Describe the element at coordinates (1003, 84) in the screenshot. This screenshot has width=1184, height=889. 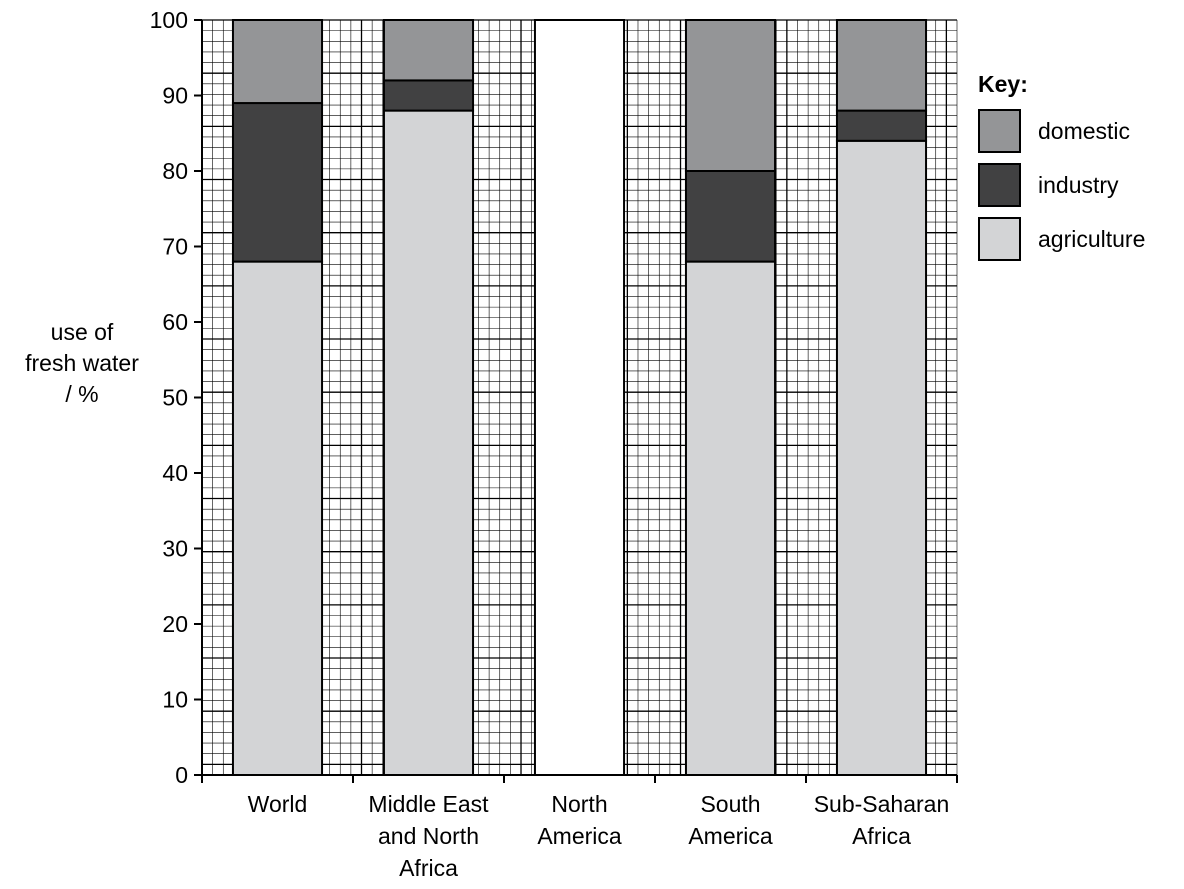
I see `legend-title: Key:` at that location.